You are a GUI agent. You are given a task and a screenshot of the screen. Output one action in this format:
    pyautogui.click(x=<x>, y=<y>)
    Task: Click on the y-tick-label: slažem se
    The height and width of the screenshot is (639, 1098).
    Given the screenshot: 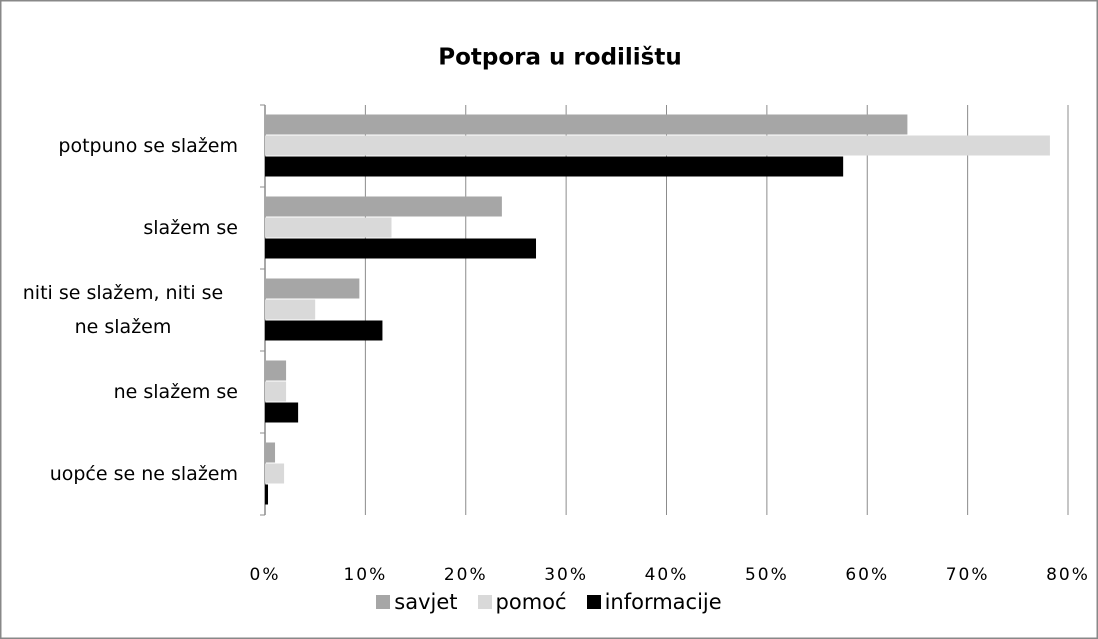 What is the action you would take?
    pyautogui.click(x=190, y=228)
    